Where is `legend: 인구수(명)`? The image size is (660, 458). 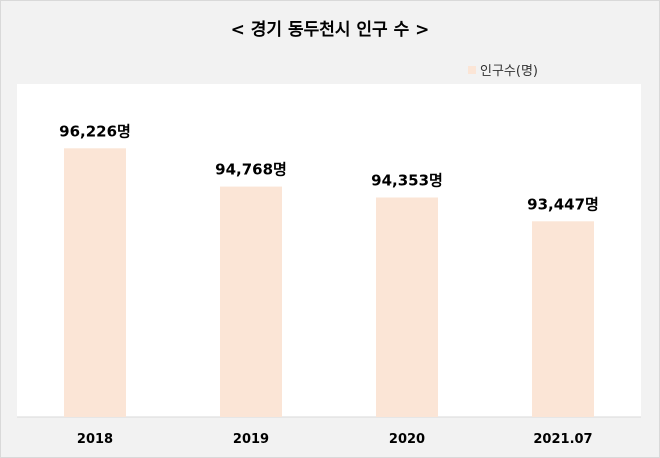
legend: 인구수(명) is located at coordinates (503, 69).